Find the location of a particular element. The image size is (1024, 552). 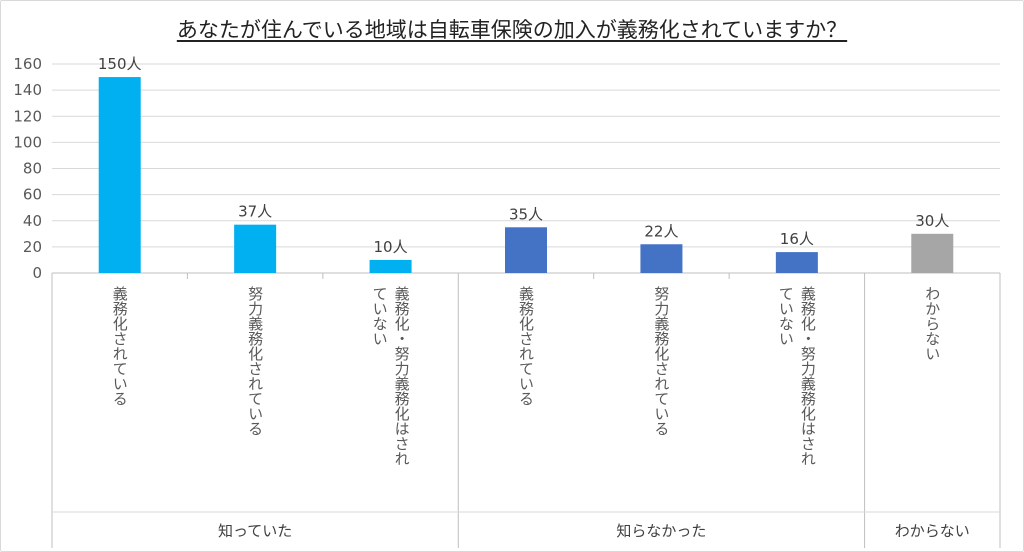

y-tick-label: 100 is located at coordinates (27, 142).